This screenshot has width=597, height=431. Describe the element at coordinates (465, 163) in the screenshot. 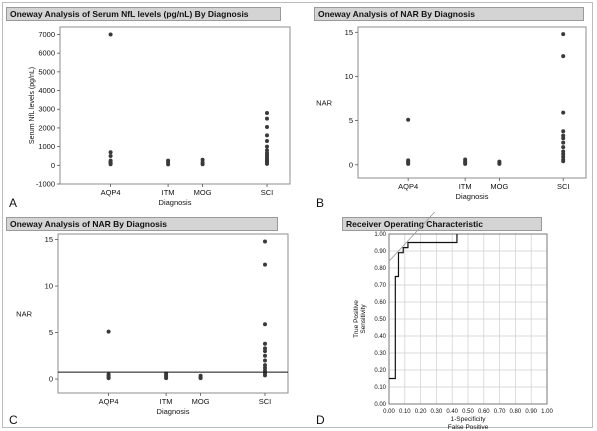

I see `panel-b-point-itm` at that location.